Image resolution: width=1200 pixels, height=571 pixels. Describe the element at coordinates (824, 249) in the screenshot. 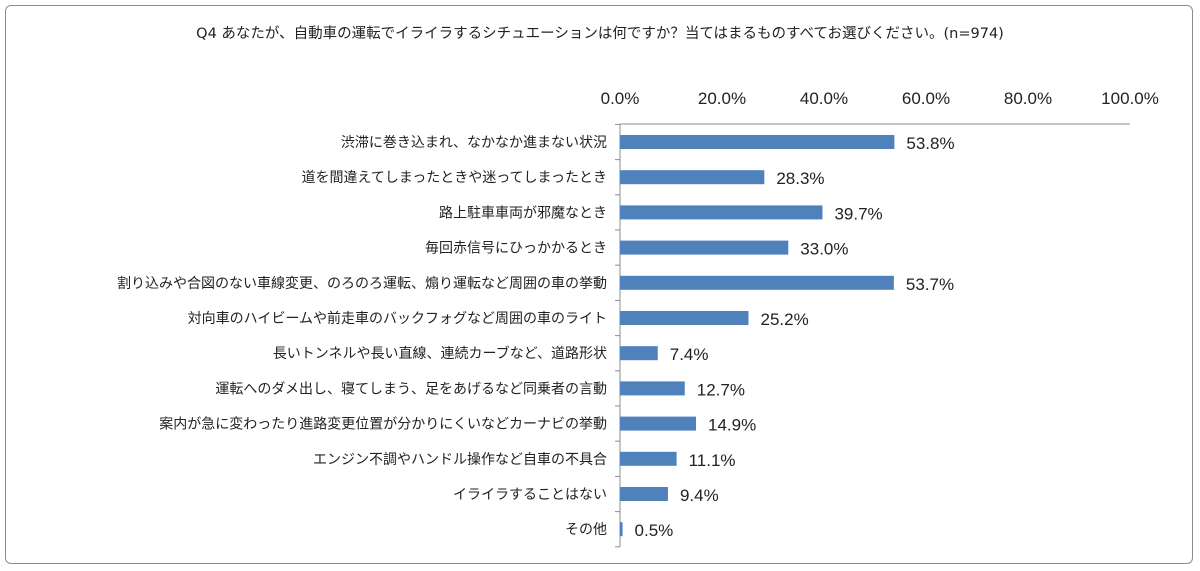

I see `value-label: 33.0%` at that location.